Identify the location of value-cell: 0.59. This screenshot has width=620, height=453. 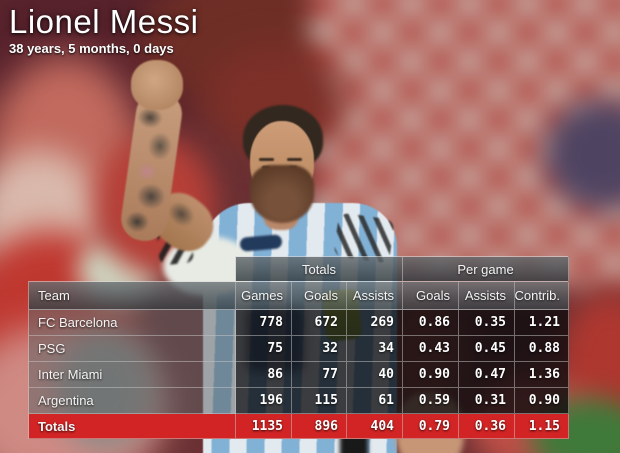
(431, 401).